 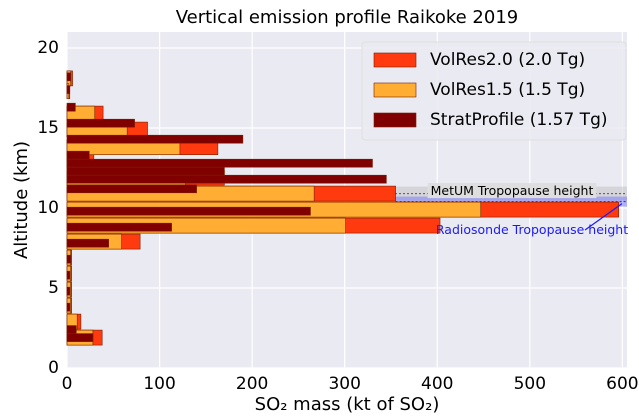 I want to click on annotation: Radiosonde Tropopause height, so click(x=532, y=229).